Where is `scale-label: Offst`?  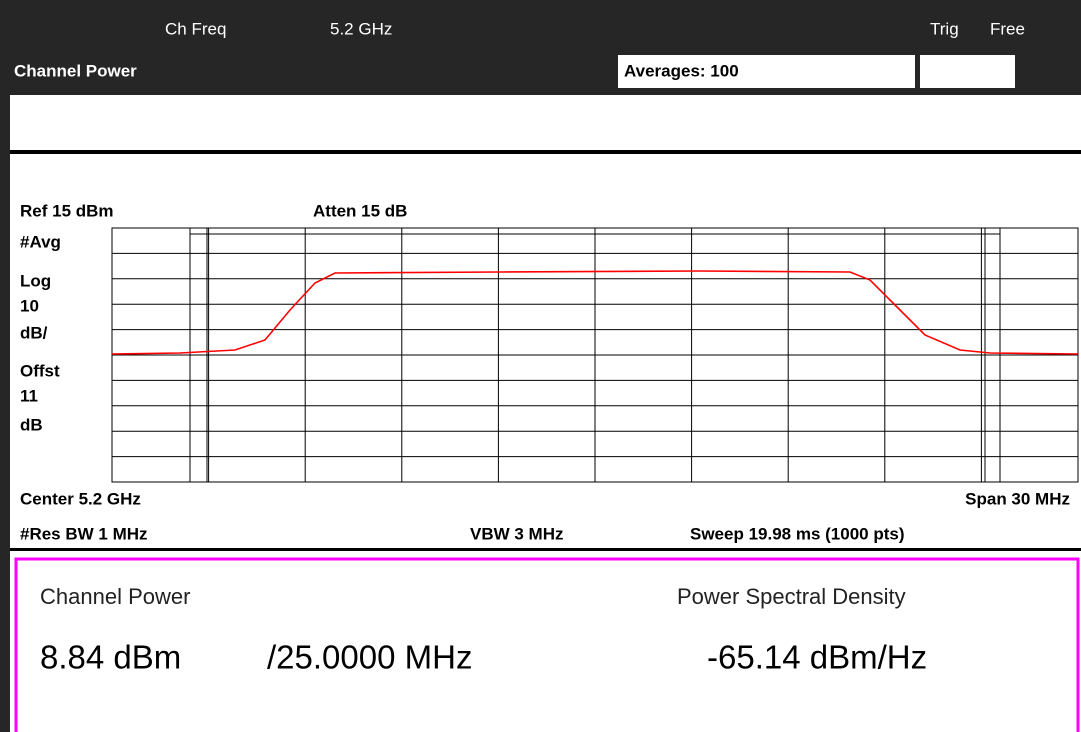
scale-label: Offst is located at coordinates (40, 370).